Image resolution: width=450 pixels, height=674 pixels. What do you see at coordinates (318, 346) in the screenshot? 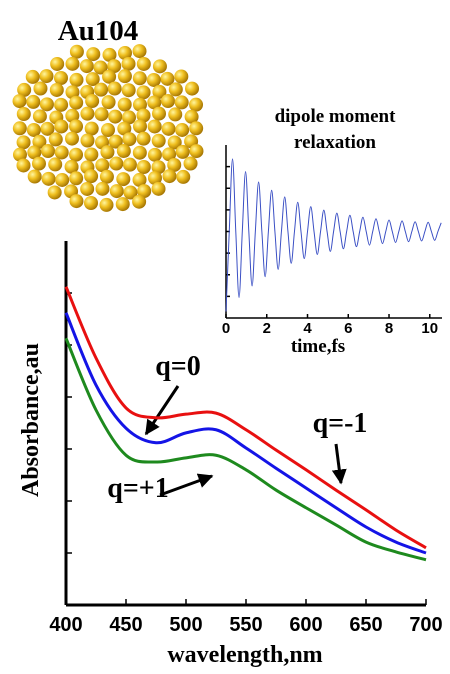
I see `x-axis-label: time,fs` at bounding box center [318, 346].